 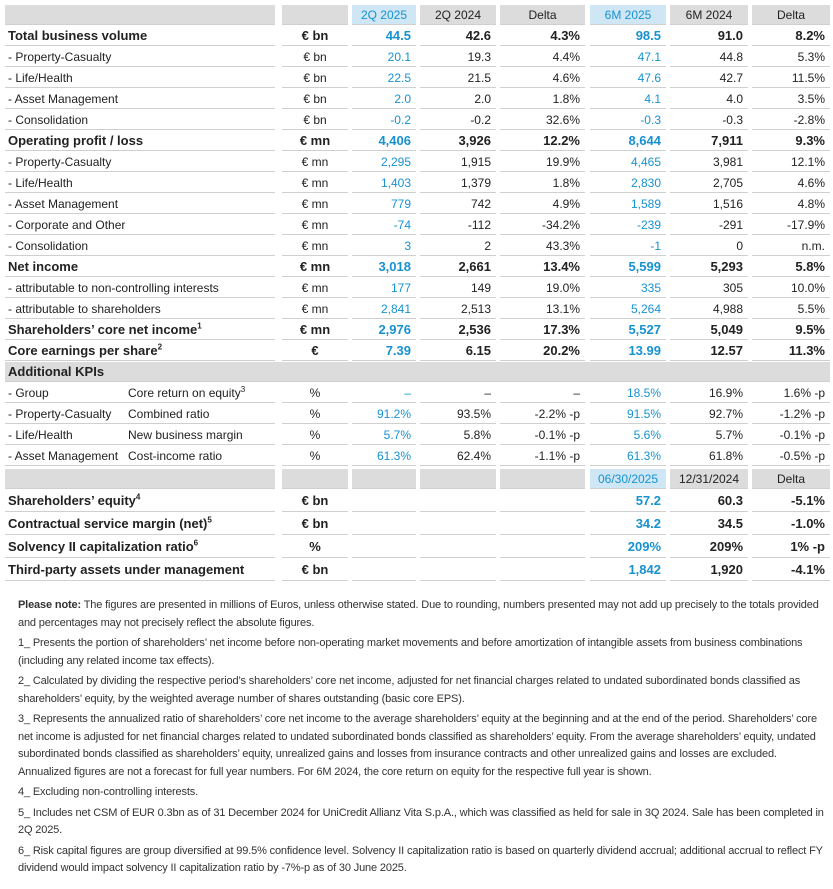 I want to click on unit: €, so click(x=315, y=351).